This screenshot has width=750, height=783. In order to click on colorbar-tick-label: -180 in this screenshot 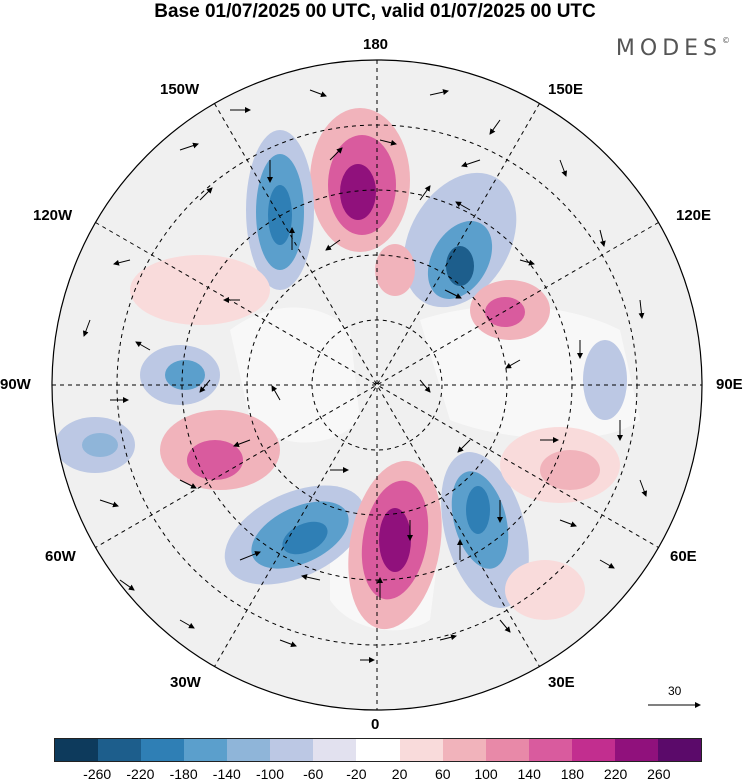, I will do `click(183, 774)`.